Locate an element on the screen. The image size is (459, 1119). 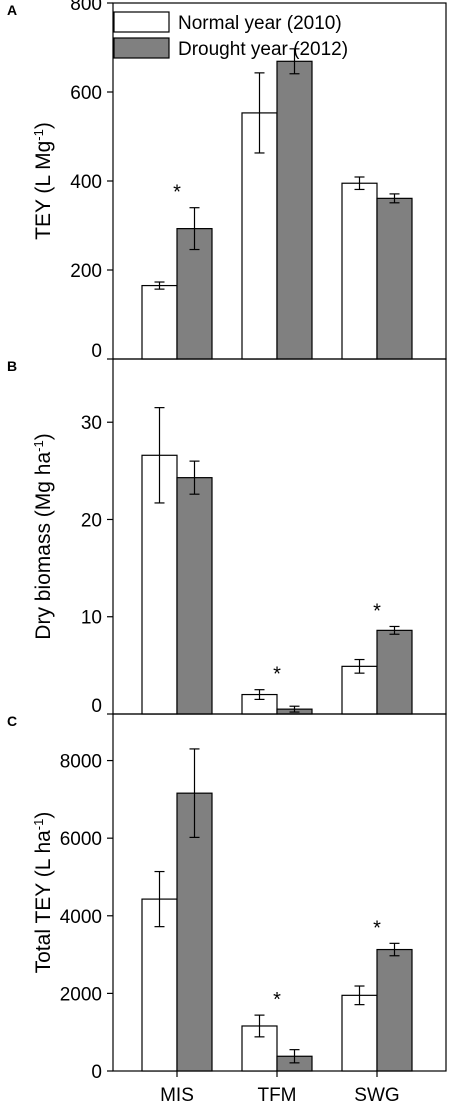
y-tick-label: 2000 is located at coordinates (81, 994).